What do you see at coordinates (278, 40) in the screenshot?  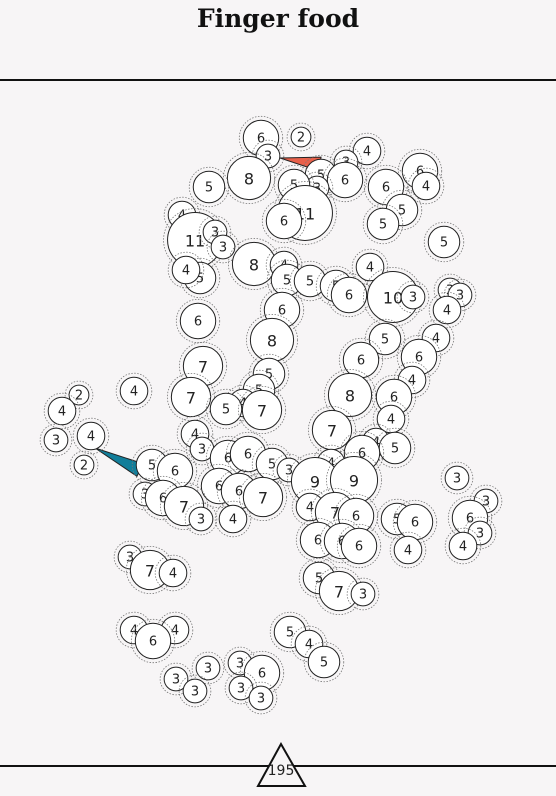 I see `title-bar: Finger food` at bounding box center [278, 40].